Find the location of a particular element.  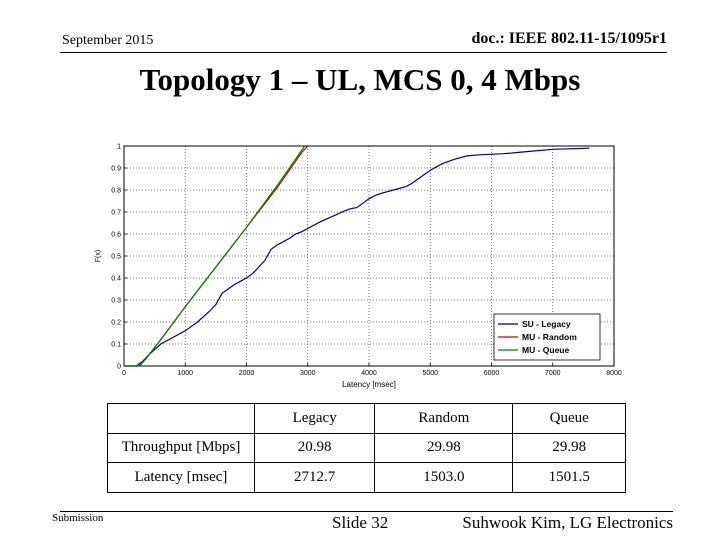

x-tick-label: 7000 is located at coordinates (553, 373).